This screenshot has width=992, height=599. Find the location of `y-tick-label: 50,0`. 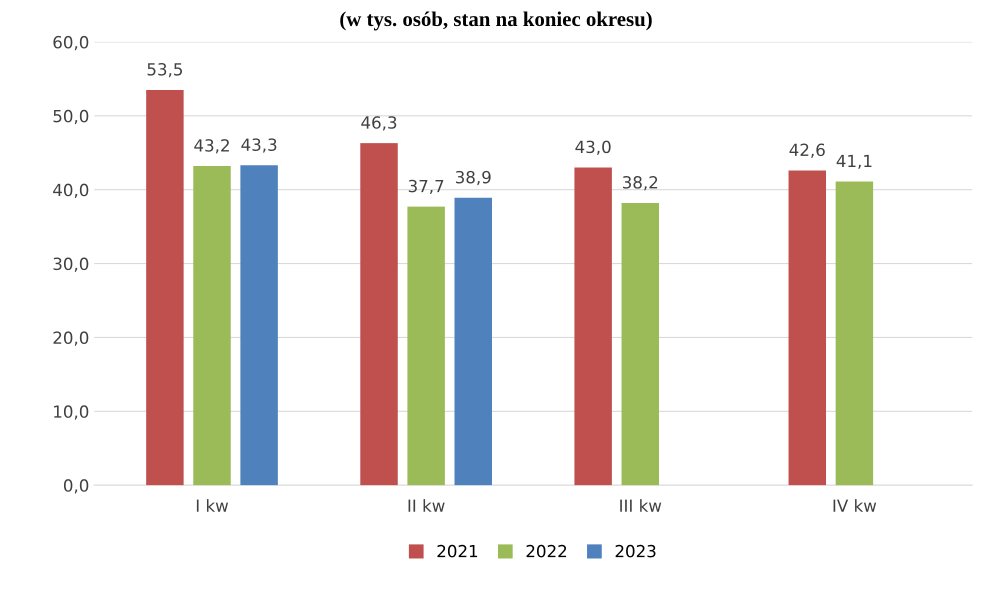

y-tick-label: 50,0 is located at coordinates (71, 117).